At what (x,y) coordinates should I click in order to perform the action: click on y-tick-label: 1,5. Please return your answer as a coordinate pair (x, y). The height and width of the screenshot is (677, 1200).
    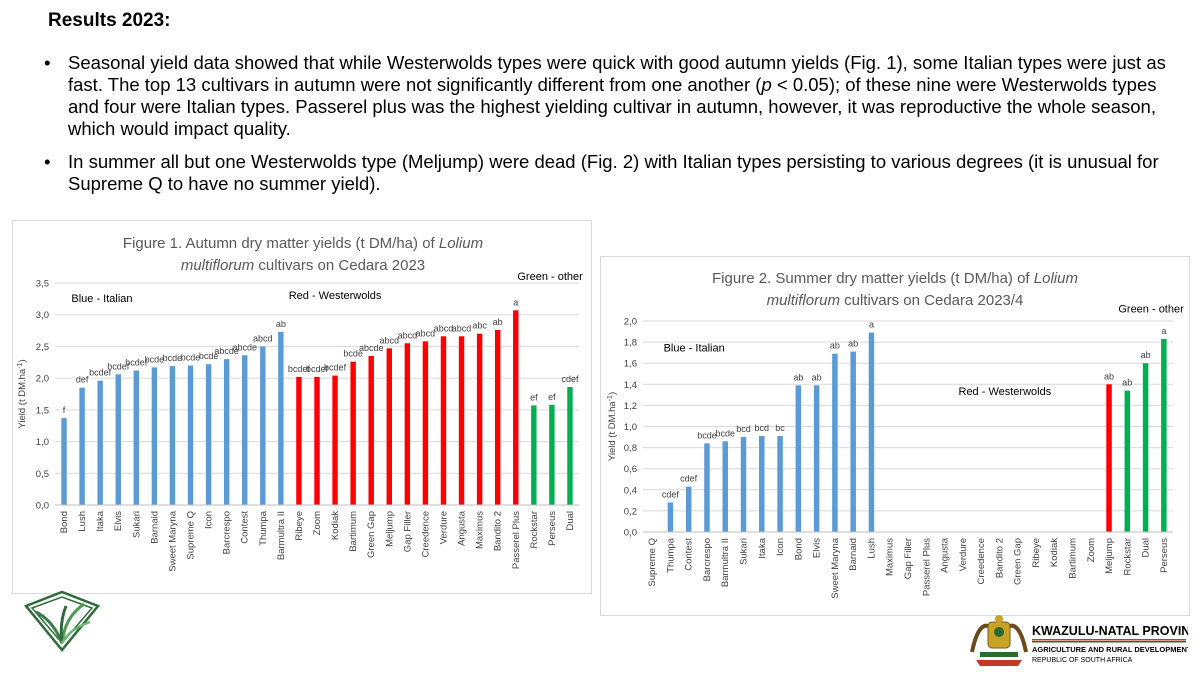
    Looking at the image, I should click on (42, 410).